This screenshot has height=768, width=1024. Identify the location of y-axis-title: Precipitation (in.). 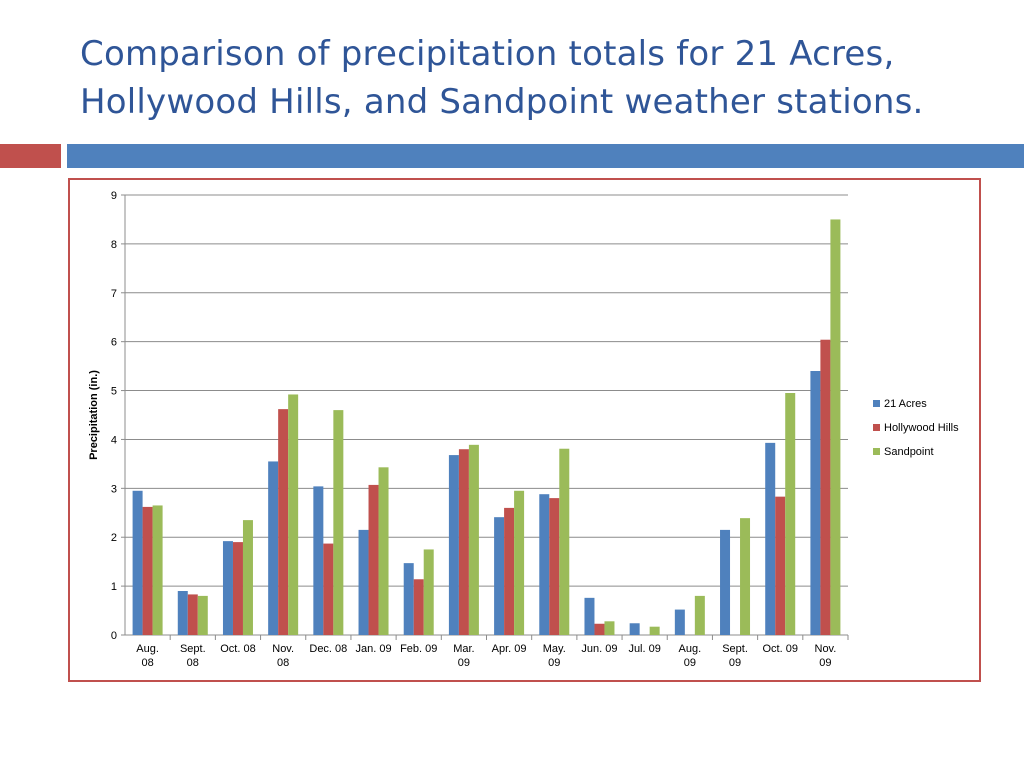
(94, 415).